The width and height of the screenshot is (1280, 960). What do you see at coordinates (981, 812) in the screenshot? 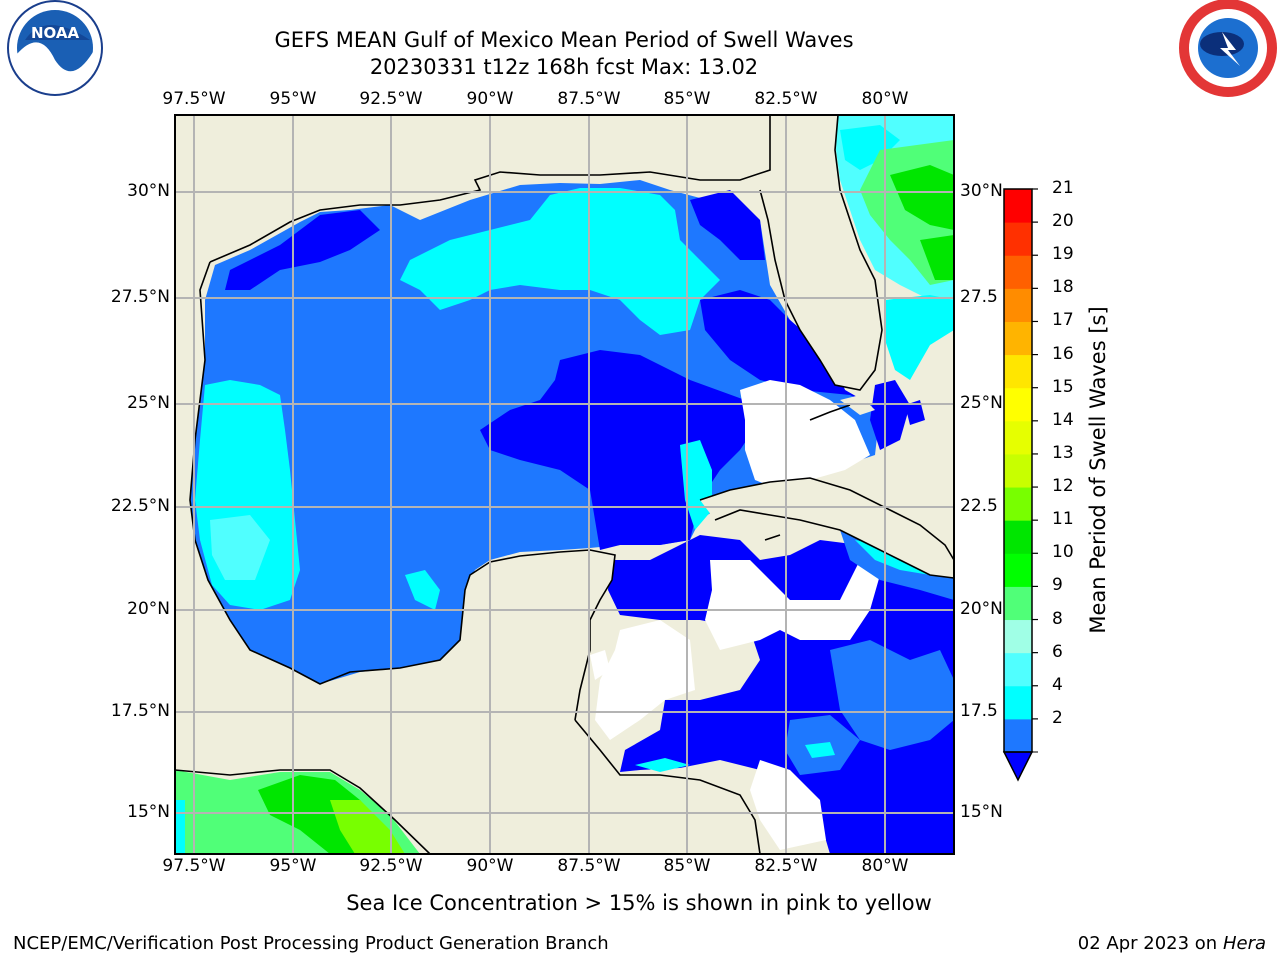
I see `lat-tick-right: 15°N` at bounding box center [981, 812].